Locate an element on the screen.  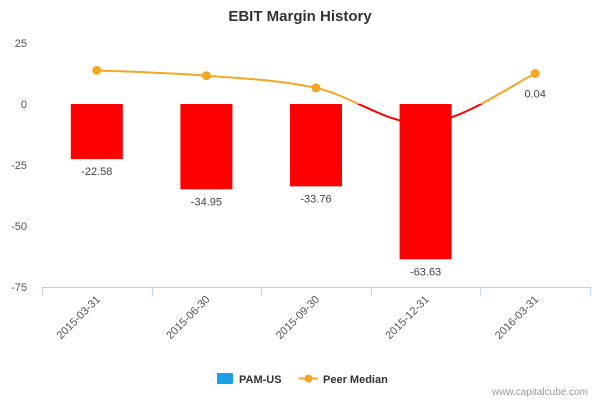
credit-text: www.capitalcube.com is located at coordinates (539, 392).